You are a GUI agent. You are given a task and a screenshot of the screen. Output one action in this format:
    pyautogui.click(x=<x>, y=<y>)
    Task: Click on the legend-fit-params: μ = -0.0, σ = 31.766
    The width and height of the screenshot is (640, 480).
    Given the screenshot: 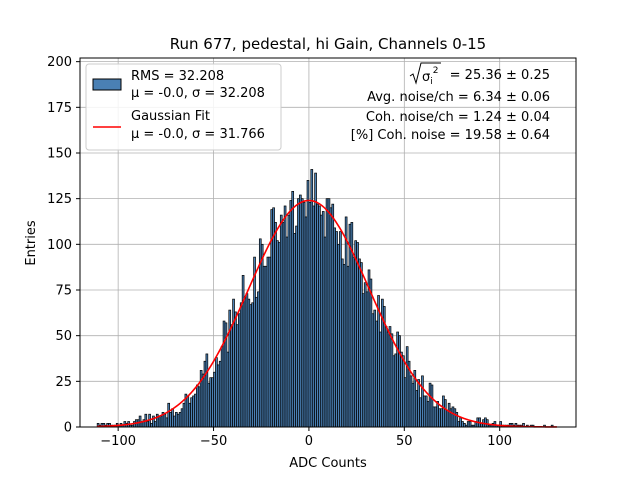 What is the action you would take?
    pyautogui.click(x=198, y=134)
    